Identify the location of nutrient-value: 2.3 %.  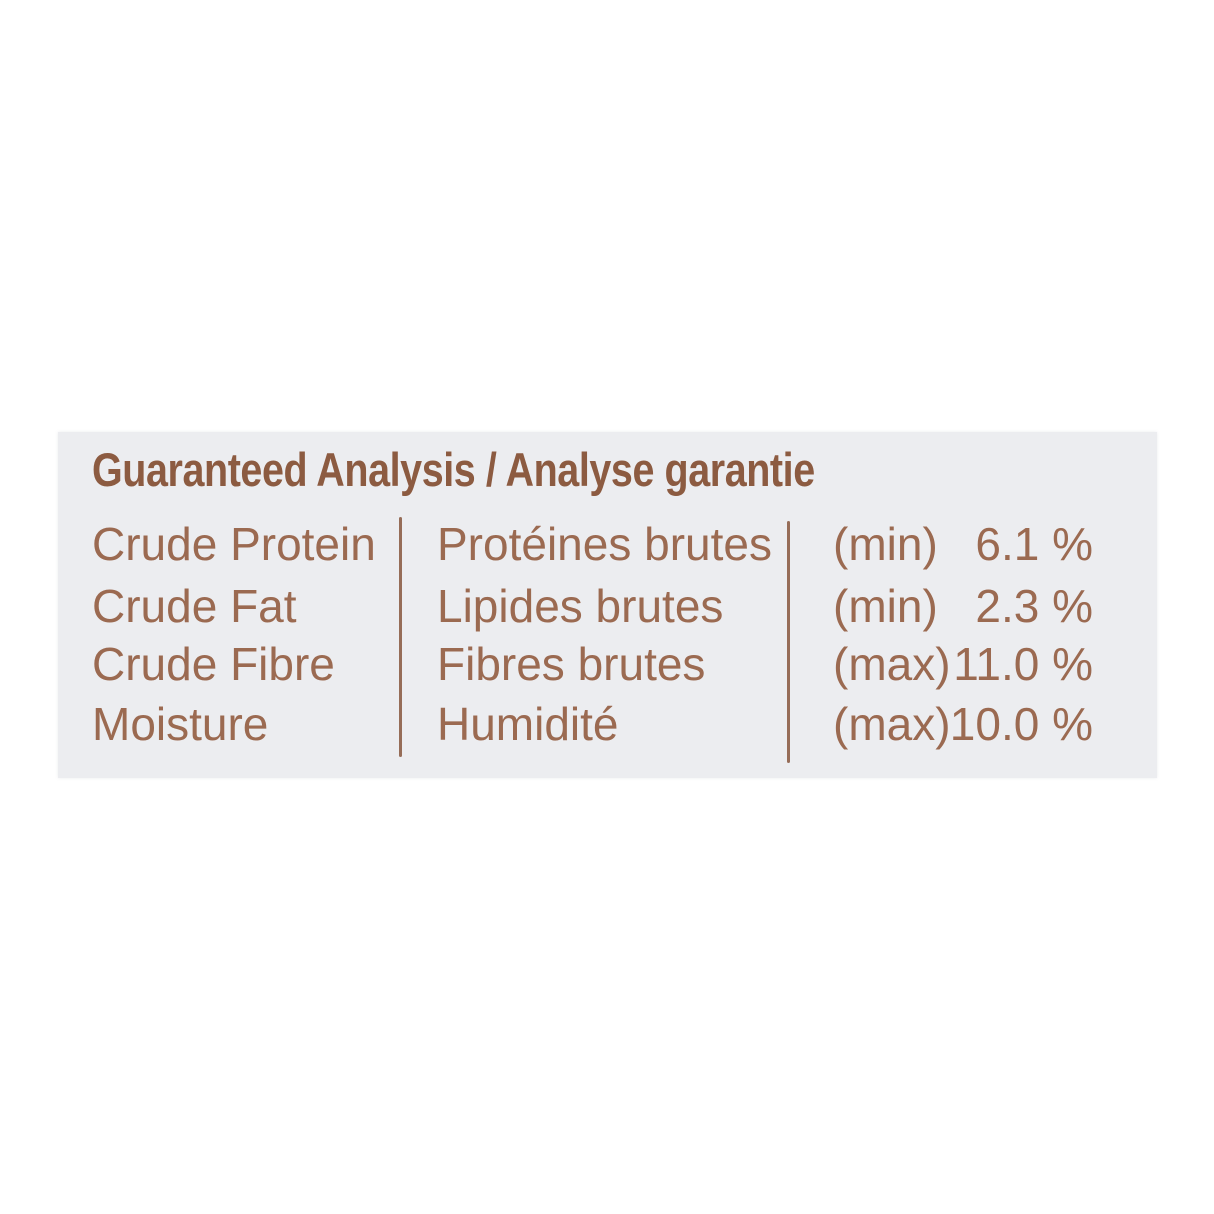
(1034, 606).